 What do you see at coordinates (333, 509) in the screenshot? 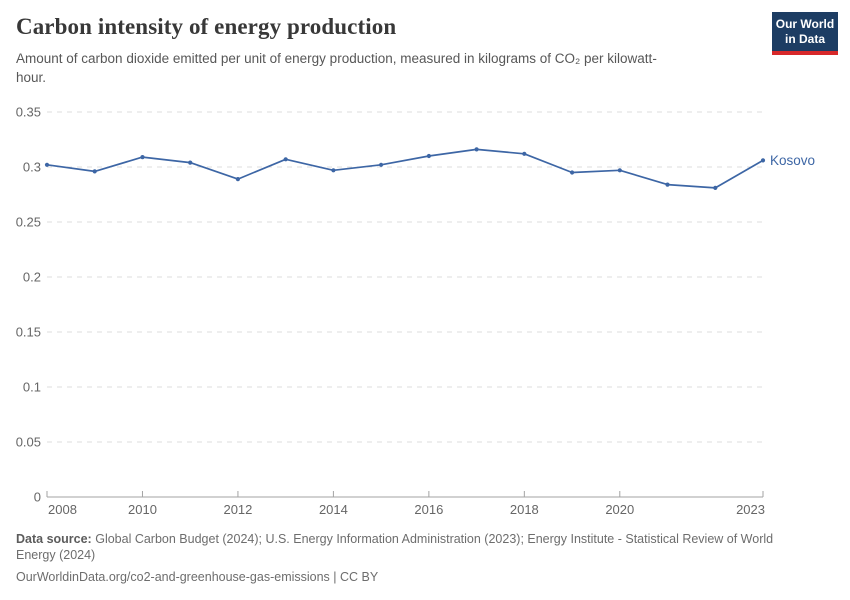
I see `x-tick-label: 2014` at bounding box center [333, 509].